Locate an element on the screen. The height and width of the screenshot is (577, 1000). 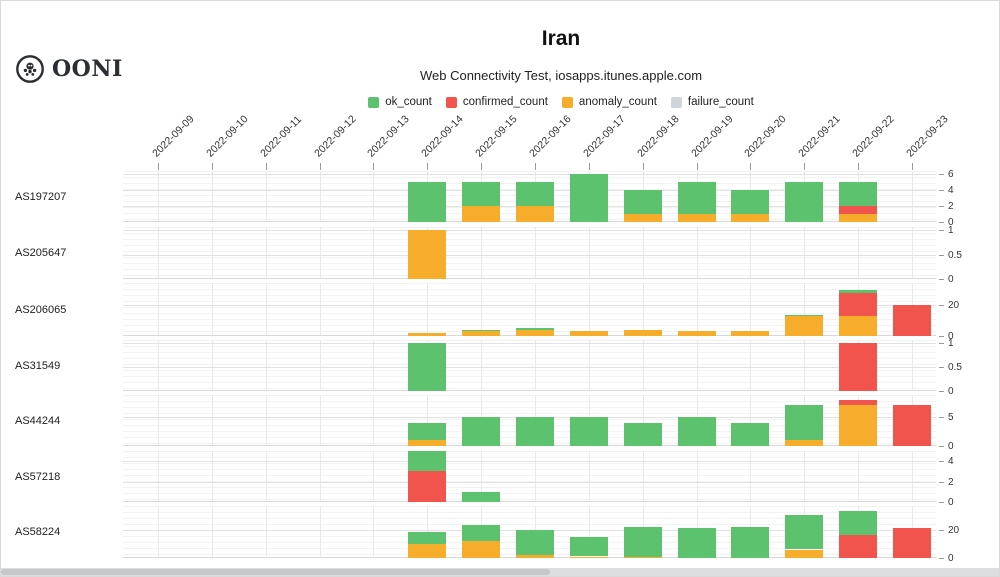
bar-AS206065-2022-09-14-anomaly_count is located at coordinates (427, 334).